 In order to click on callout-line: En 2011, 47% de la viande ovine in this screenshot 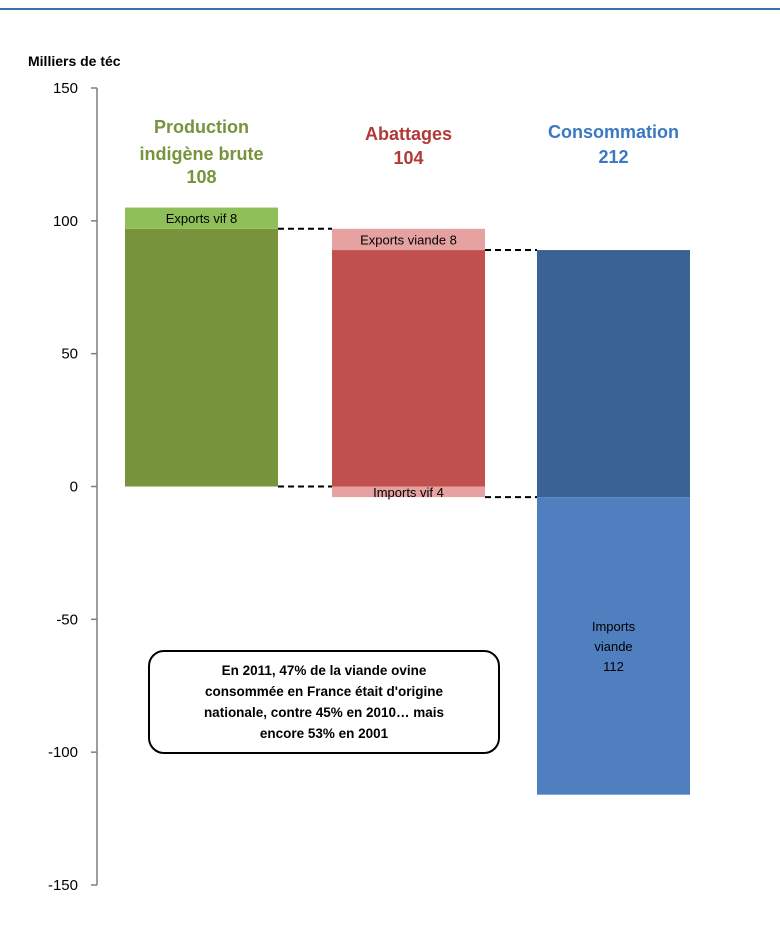, I will do `click(324, 670)`.